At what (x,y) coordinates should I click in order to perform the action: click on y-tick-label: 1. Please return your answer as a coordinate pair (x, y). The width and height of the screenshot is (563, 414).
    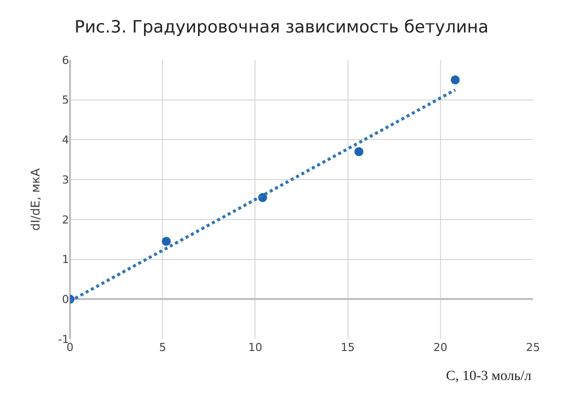
    Looking at the image, I should click on (65, 259).